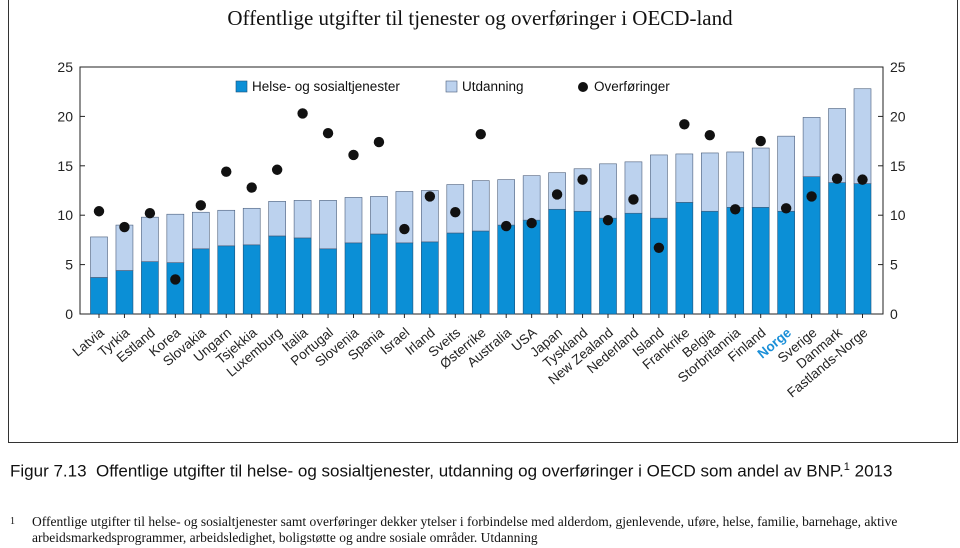 This screenshot has height=548, width=960. I want to click on y-tick-label-left: 5, so click(69, 265).